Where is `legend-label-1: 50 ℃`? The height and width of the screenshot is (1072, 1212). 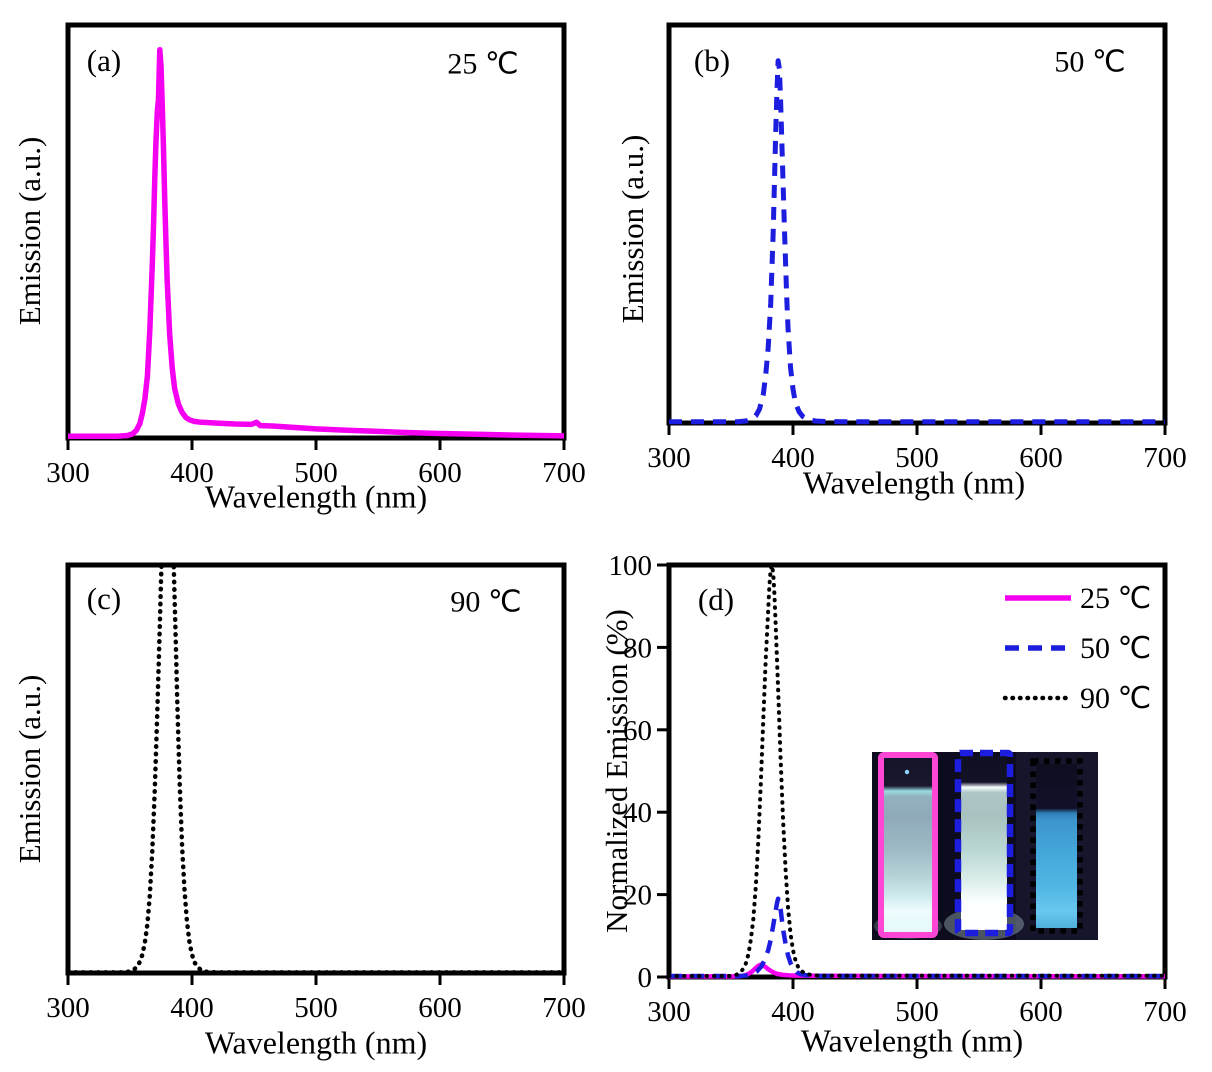 legend-label-1: 50 ℃ is located at coordinates (1115, 648).